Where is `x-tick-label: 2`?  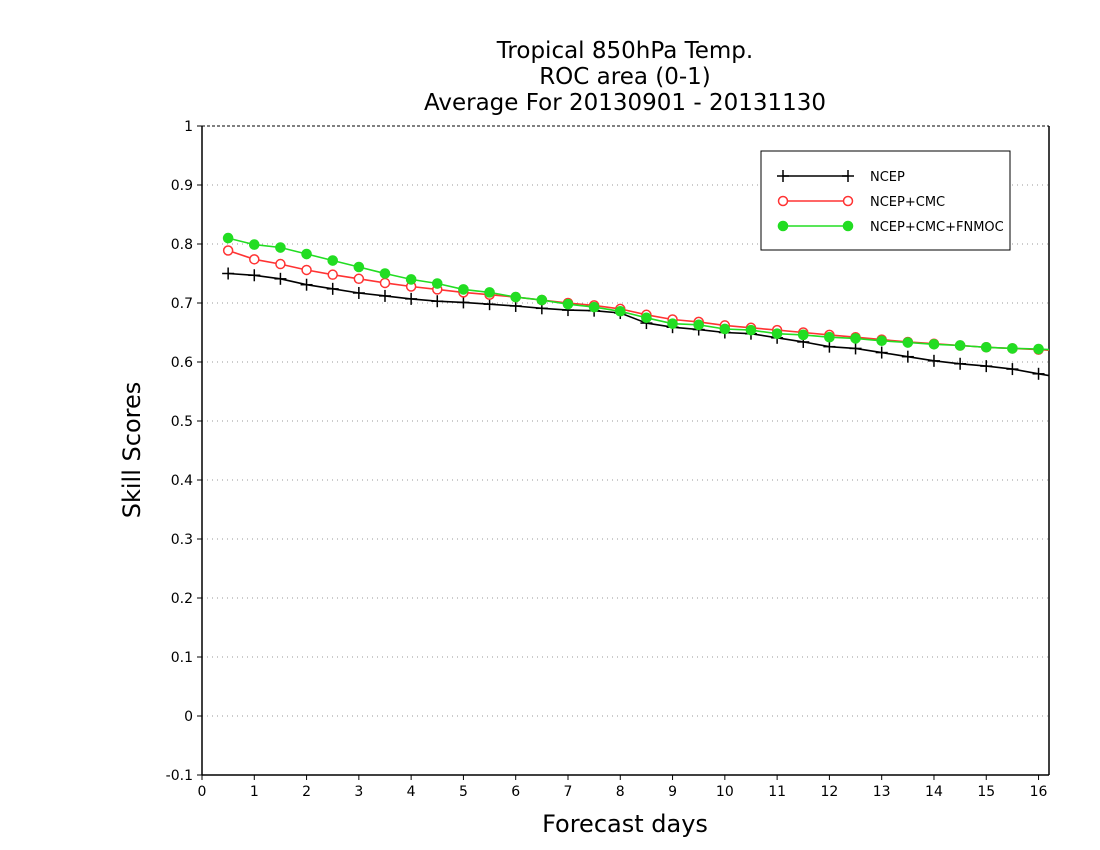 x-tick-label: 2 is located at coordinates (306, 792).